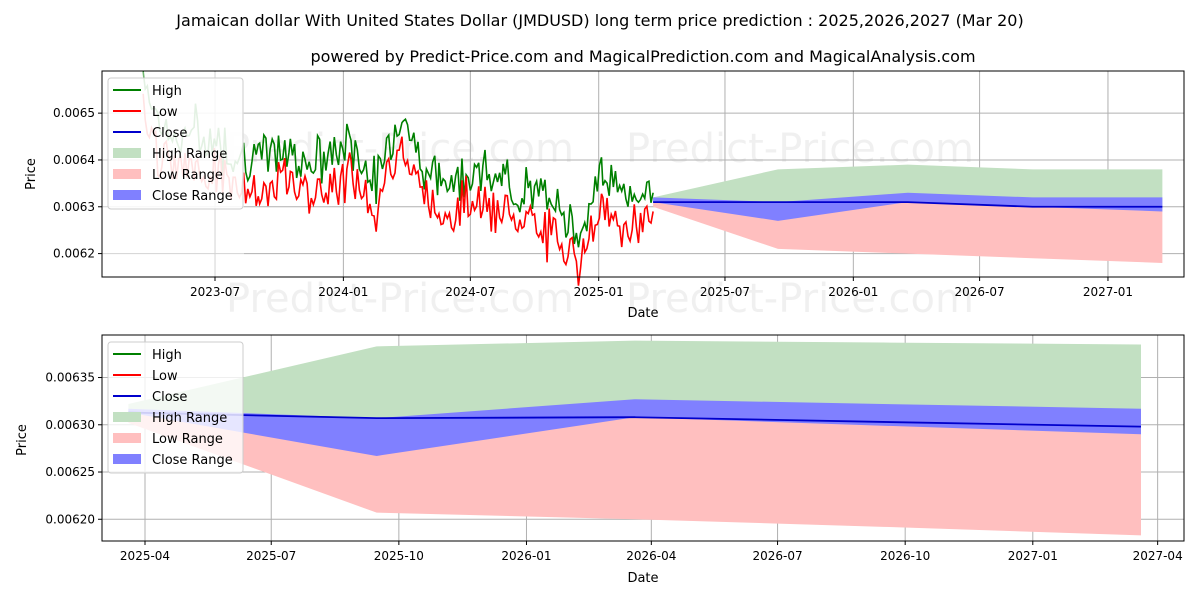 The height and width of the screenshot is (600, 1200). What do you see at coordinates (167, 91) in the screenshot?
I see `top-legend-label: High` at bounding box center [167, 91].